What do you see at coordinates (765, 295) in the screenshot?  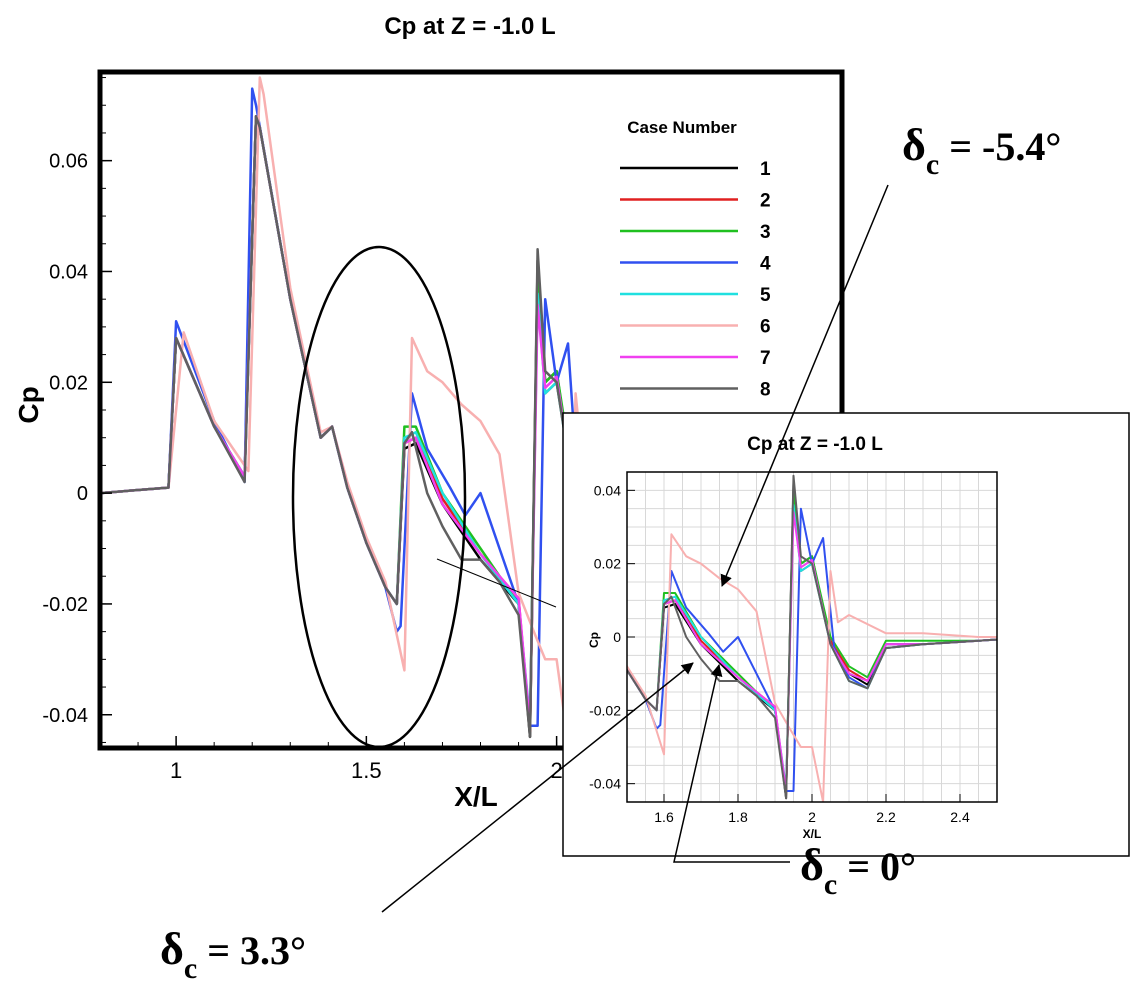 I see `legend-label-5: 5` at bounding box center [765, 295].